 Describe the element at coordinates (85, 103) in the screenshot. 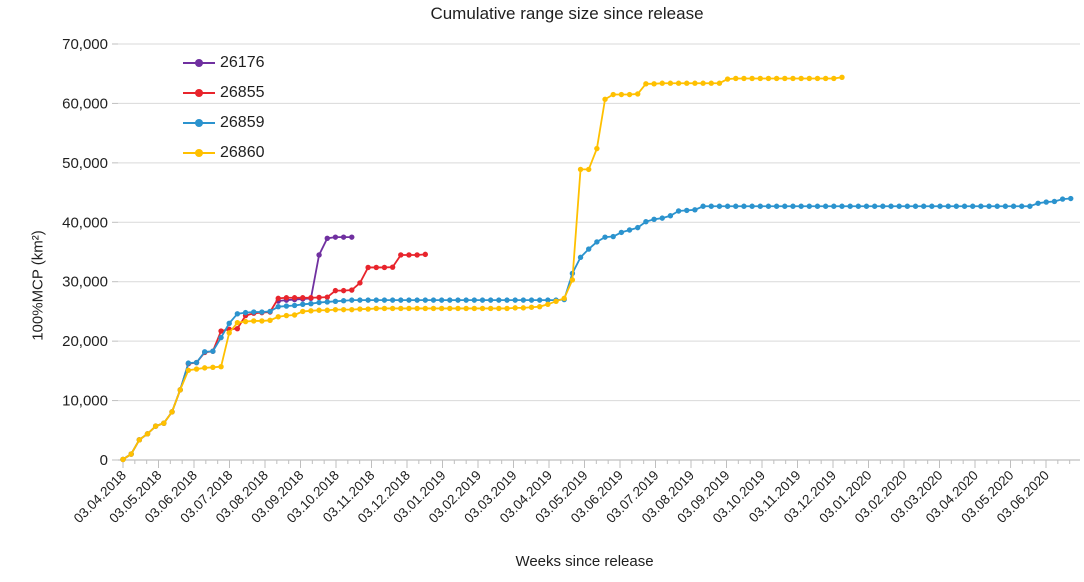

I see `y-tick-label: 60,000` at that location.